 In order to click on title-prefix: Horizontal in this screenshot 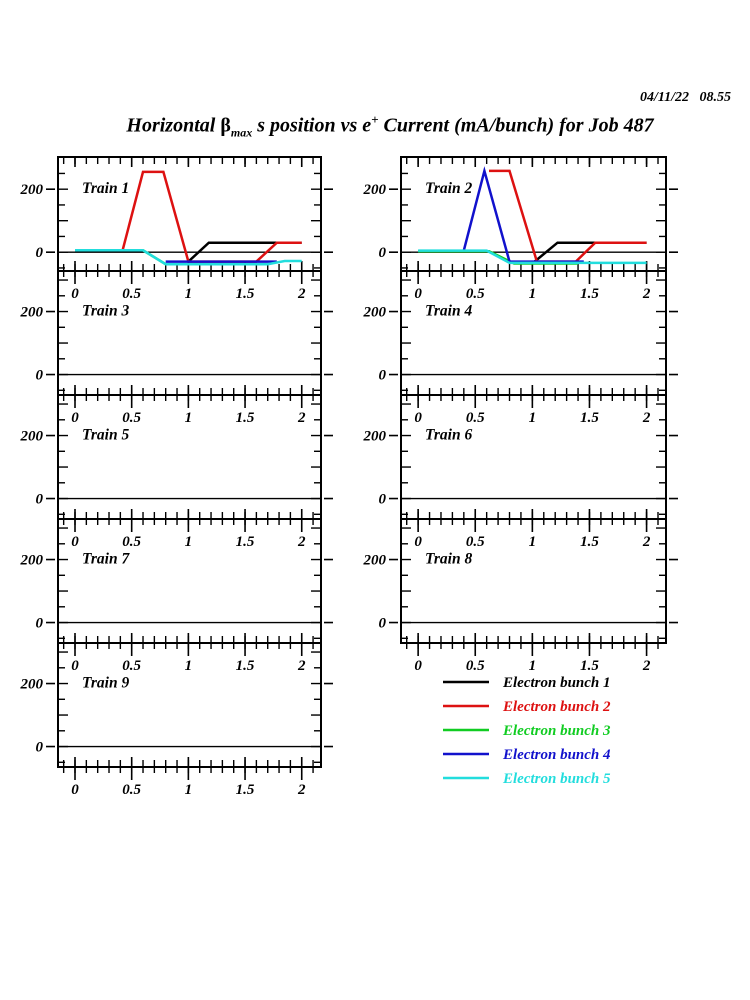, I will do `click(173, 125)`.